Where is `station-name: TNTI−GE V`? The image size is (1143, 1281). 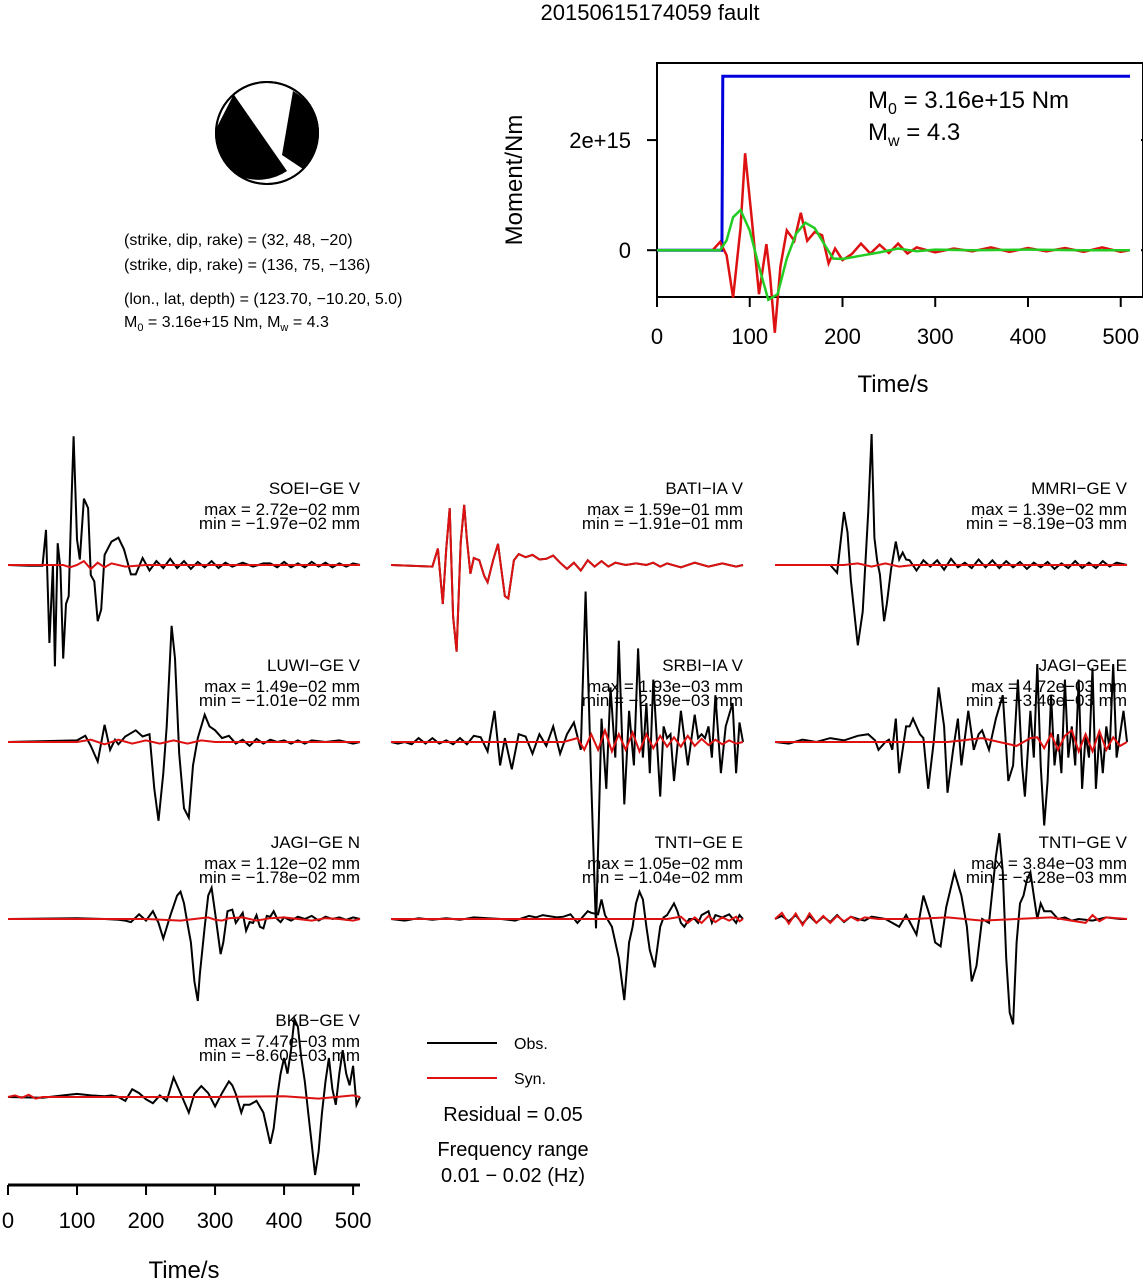
station-name: TNTI−GE V is located at coordinates (1083, 842).